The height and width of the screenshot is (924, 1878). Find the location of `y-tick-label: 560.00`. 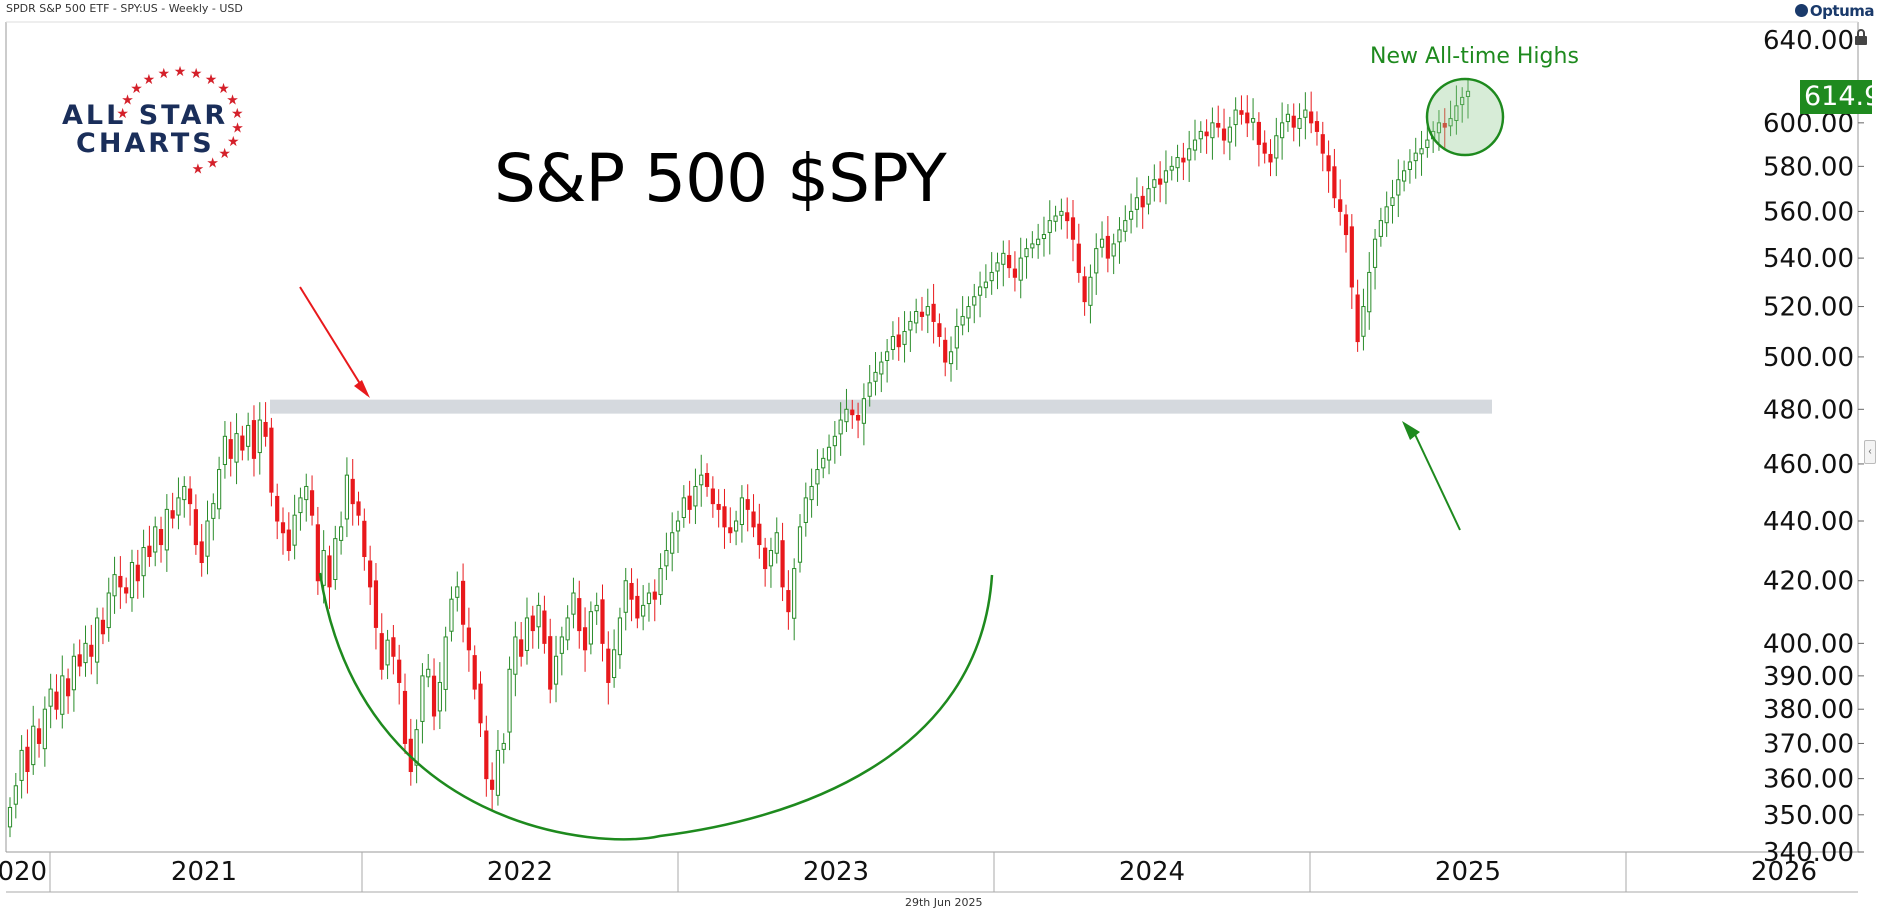

y-tick-label: 560.00 is located at coordinates (1808, 212).